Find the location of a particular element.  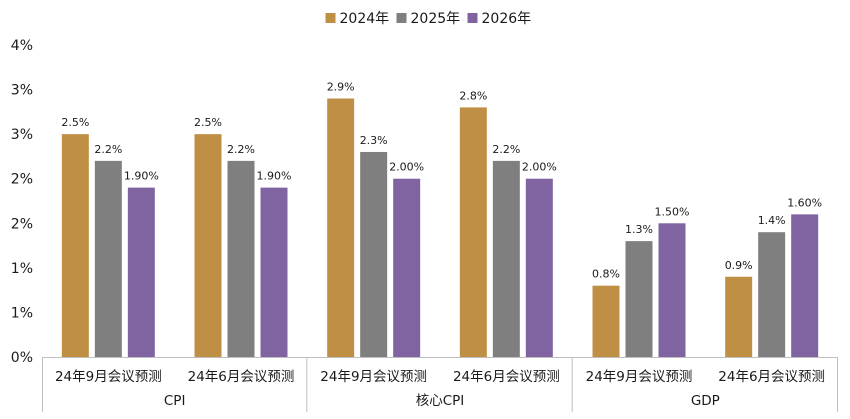

x-group-label: 核心CPI is located at coordinates (440, 401).